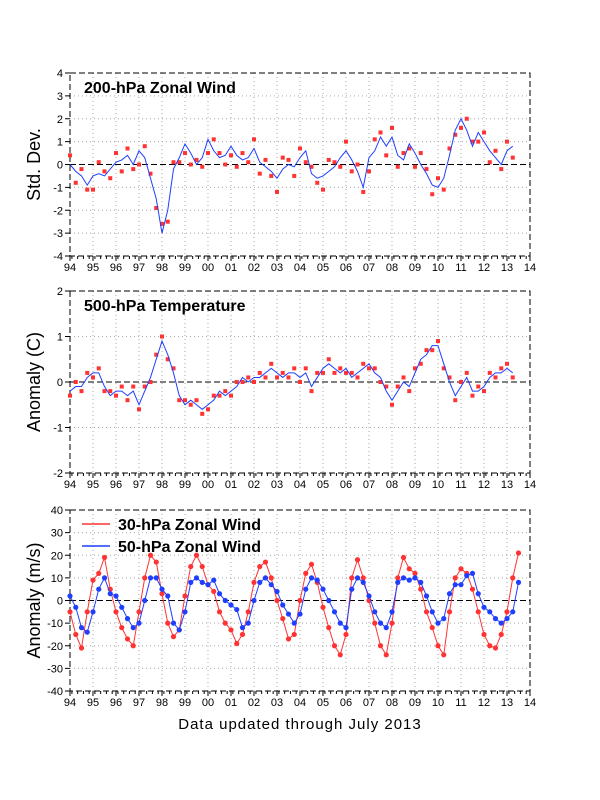 The image size is (600, 800). Describe the element at coordinates (116, 485) in the screenshot. I see `x-tick-label: 96` at that location.